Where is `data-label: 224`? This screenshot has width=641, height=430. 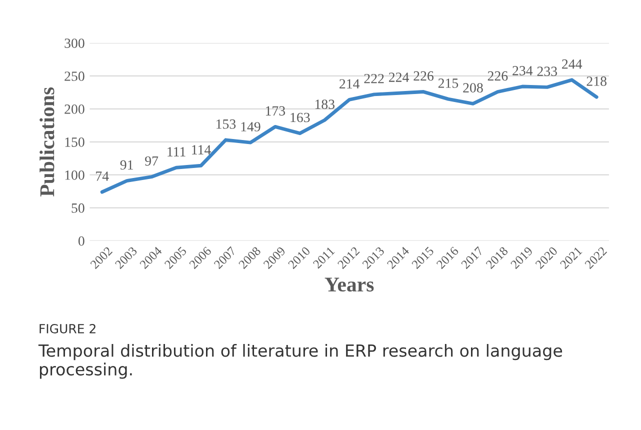 data-label: 224 is located at coordinates (398, 77).